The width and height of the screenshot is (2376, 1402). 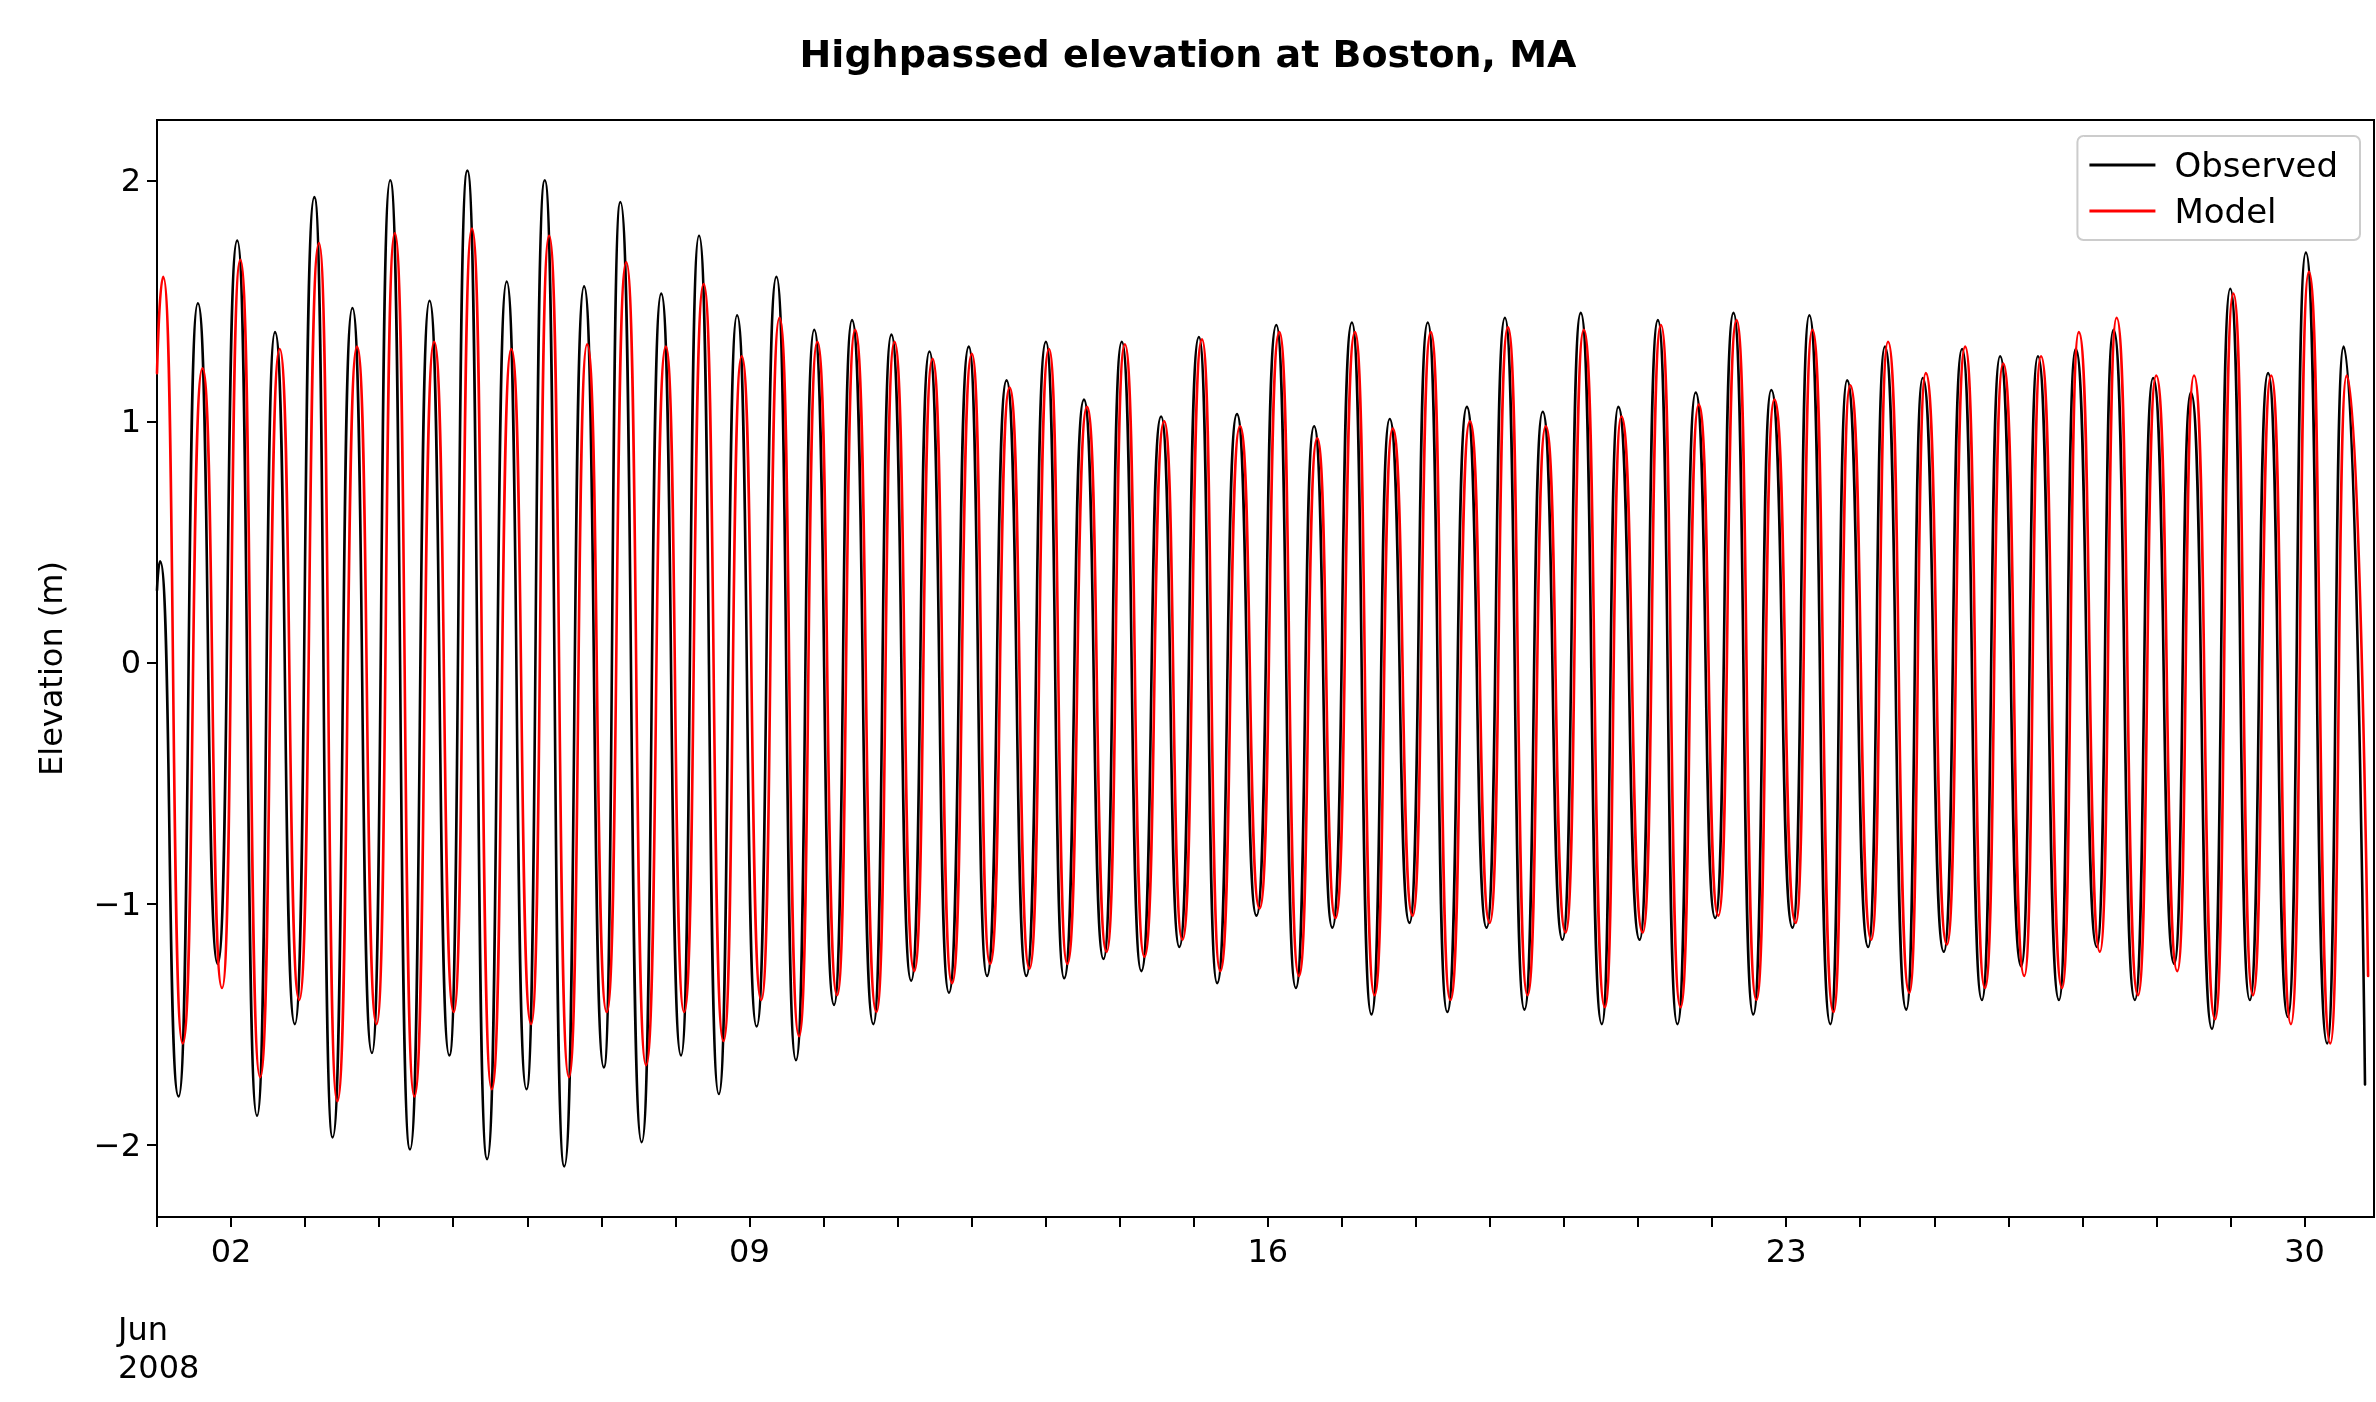 I want to click on legend-label: Observed, so click(x=2256, y=165).